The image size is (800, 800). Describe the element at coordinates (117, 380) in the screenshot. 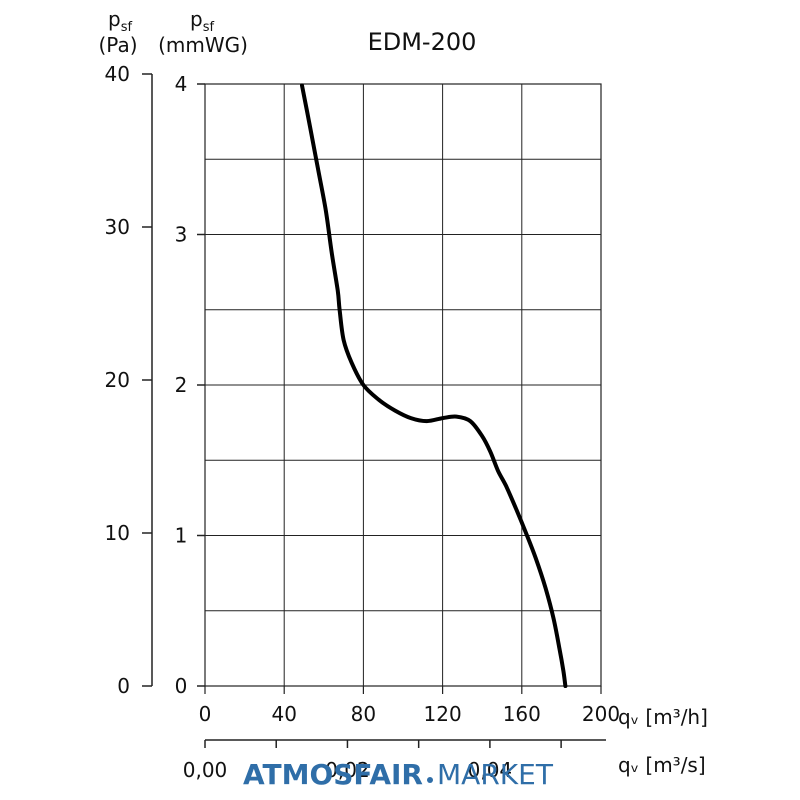

I see `pa-axis-tick-label: 20` at that location.